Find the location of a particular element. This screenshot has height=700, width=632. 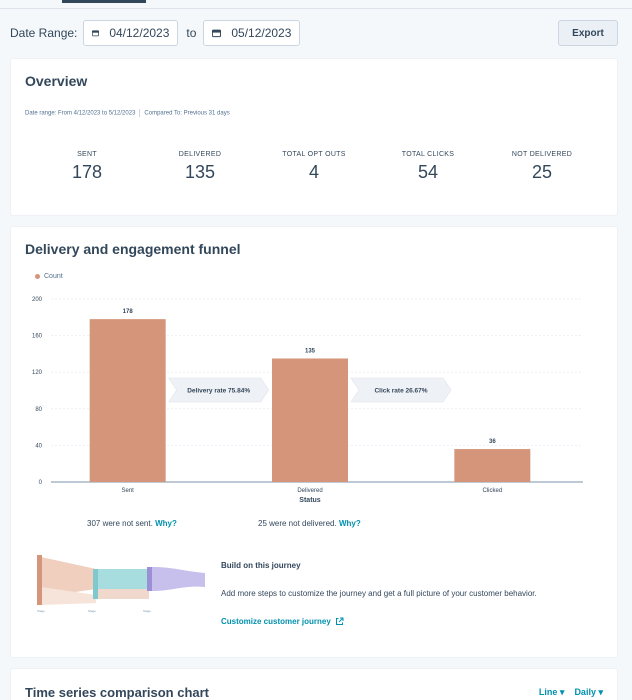

kpi-sent: SENT 178 is located at coordinates (87, 167).